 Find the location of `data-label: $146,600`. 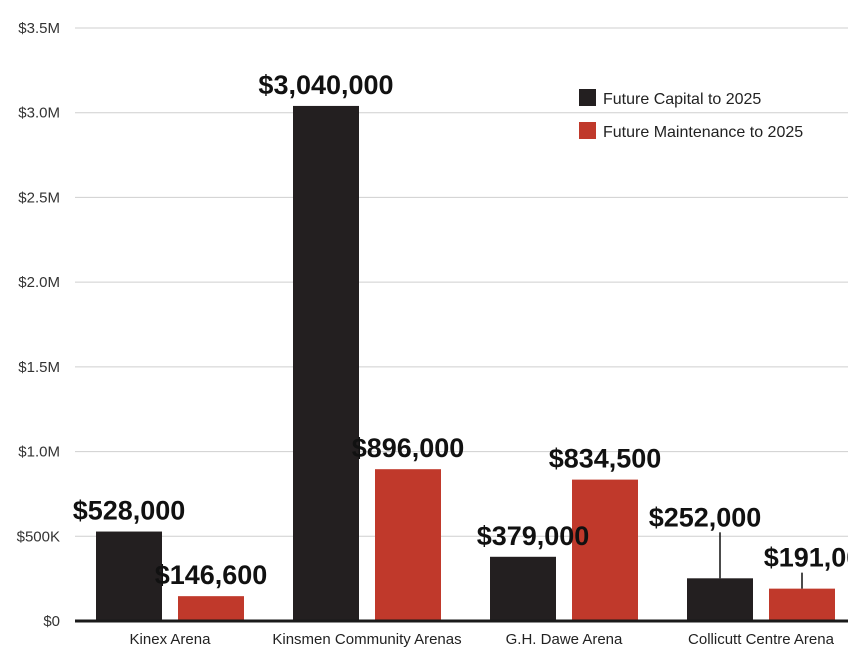

data-label: $146,600 is located at coordinates (211, 575).